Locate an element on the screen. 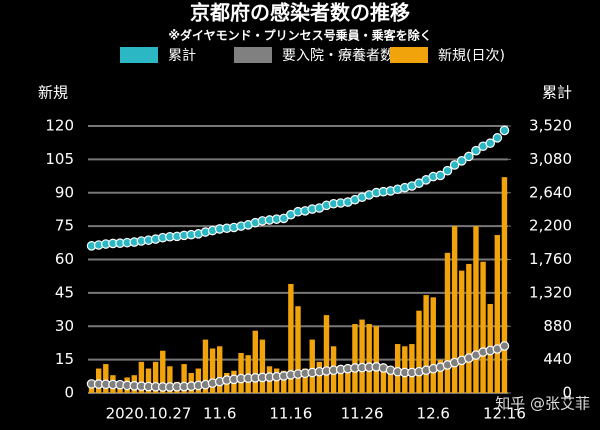  watermark: 知乎 @张艾菲 is located at coordinates (542, 404).